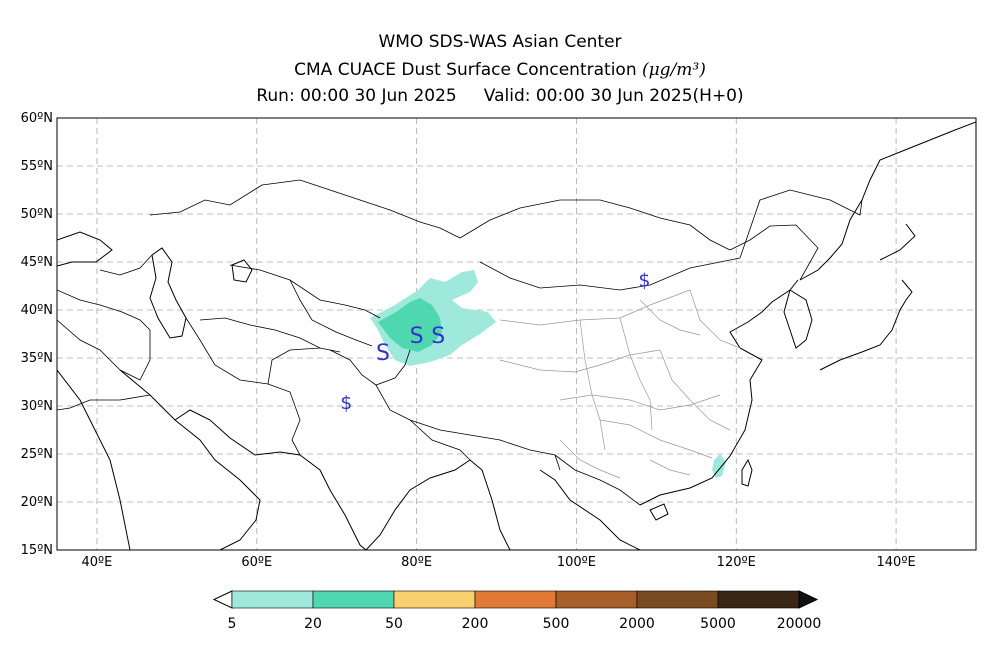 This screenshot has width=1000, height=666. What do you see at coordinates (576, 562) in the screenshot?
I see `lon-tick-label: 100ºE` at bounding box center [576, 562].